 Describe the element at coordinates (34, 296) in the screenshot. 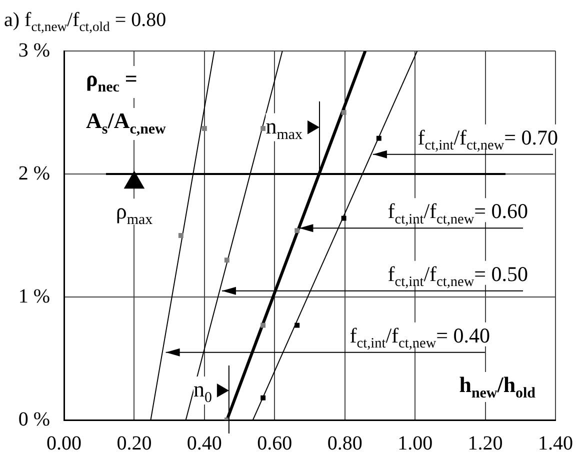

I see `y-tick-label: 1 %` at that location.